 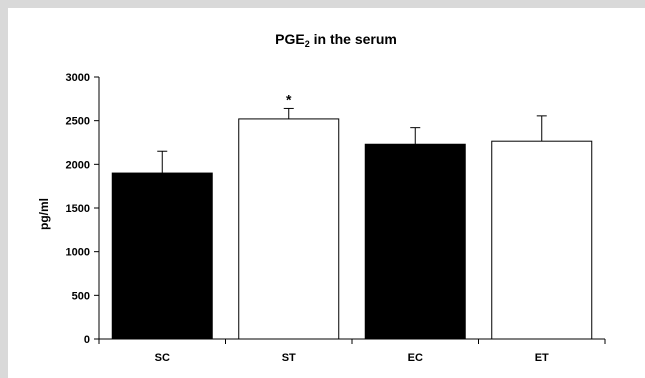 What do you see at coordinates (542, 358) in the screenshot?
I see `x-tick-label-et: ET` at bounding box center [542, 358].